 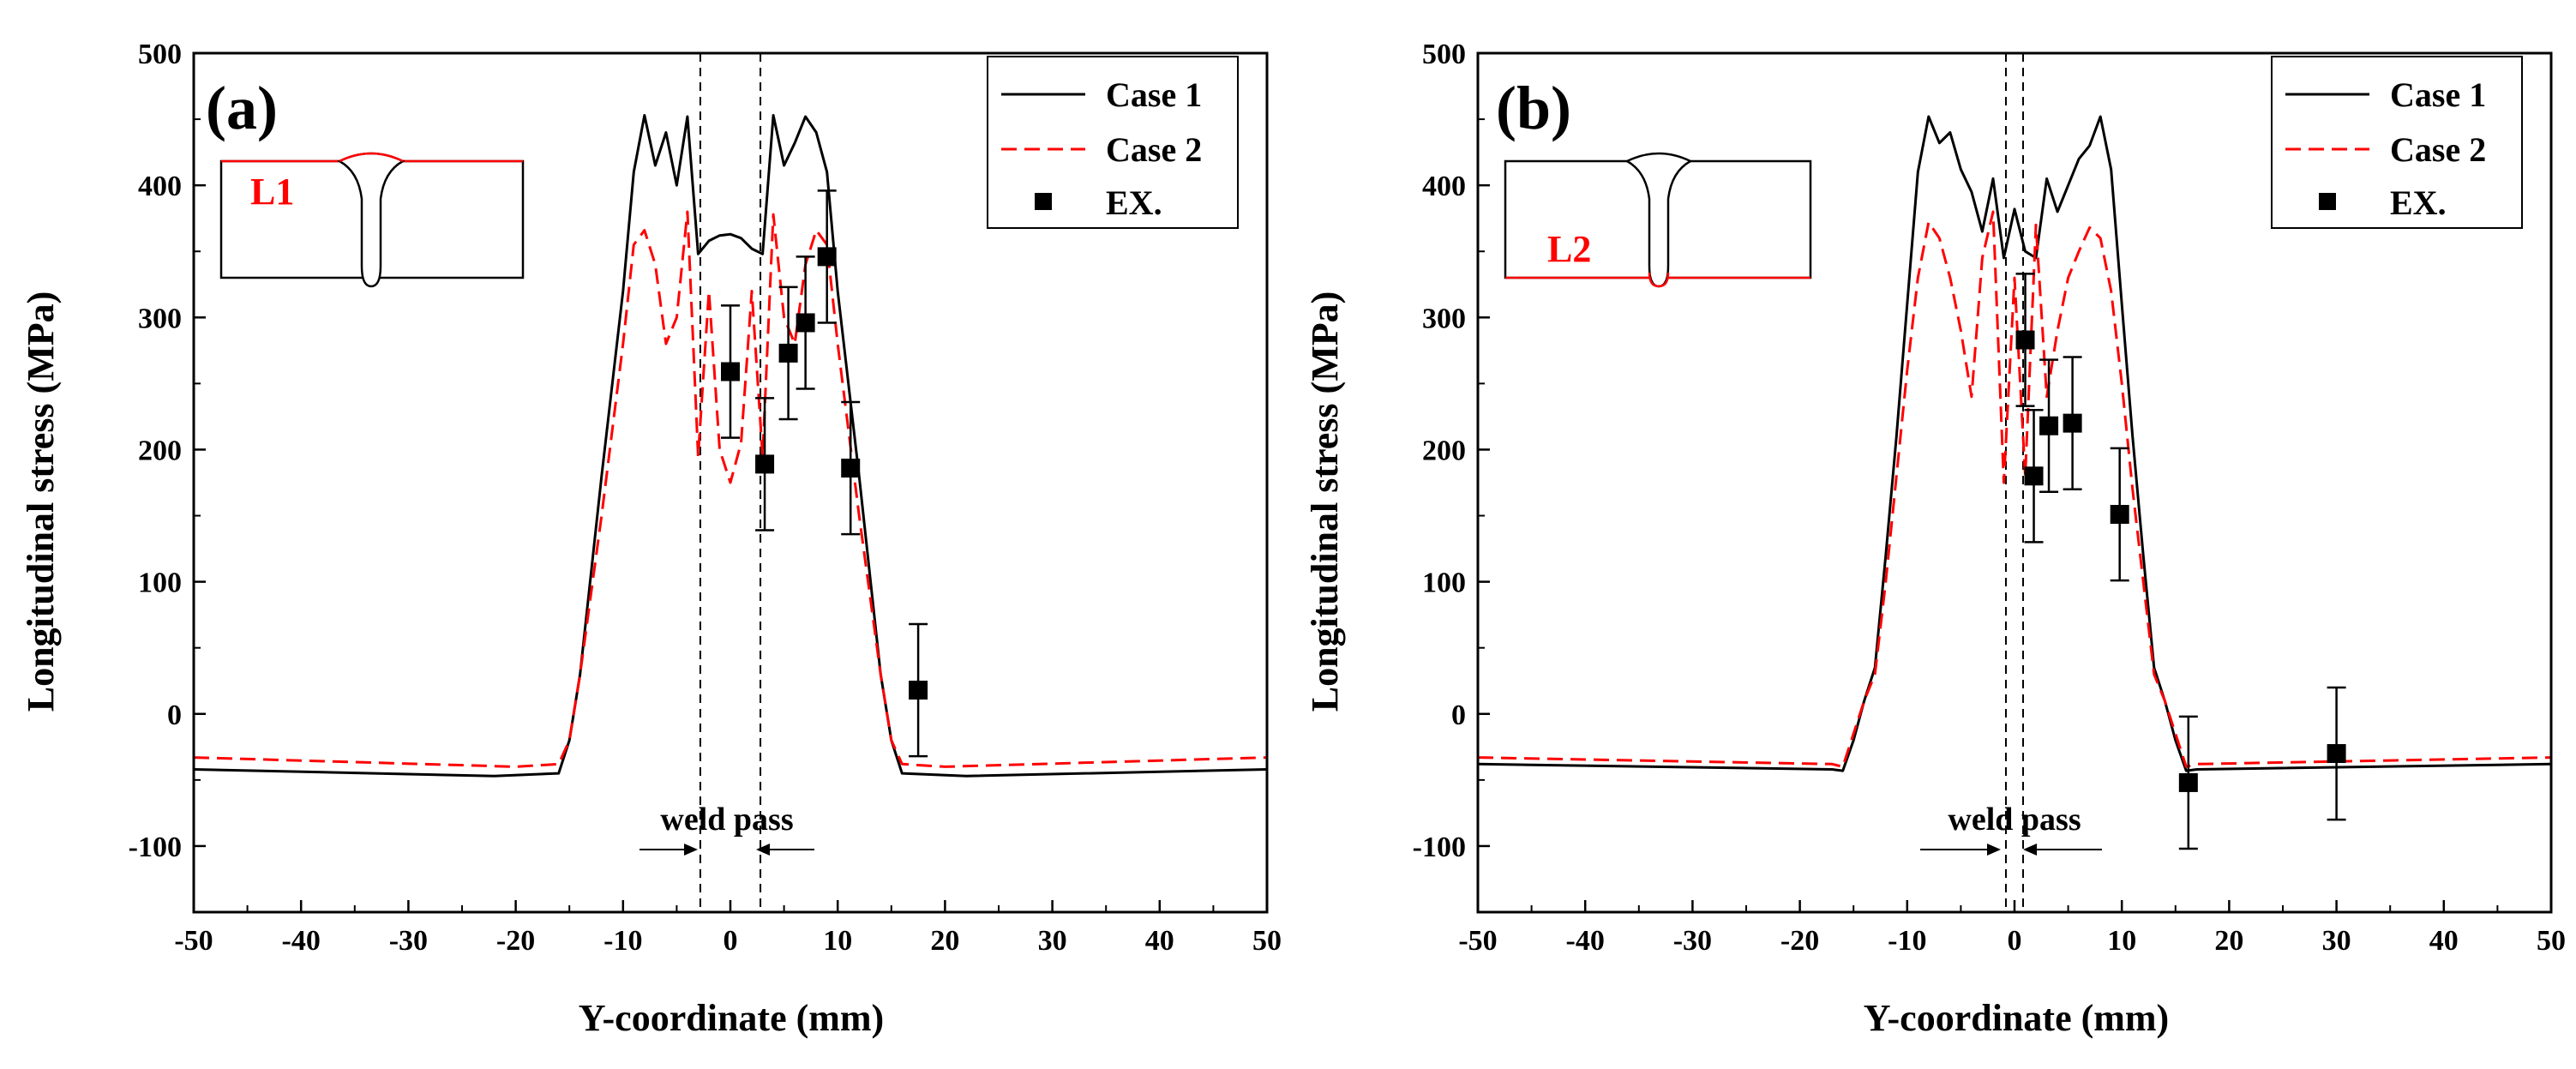 I want to click on panel-b-x-tick-label: 0, so click(x=2015, y=941).